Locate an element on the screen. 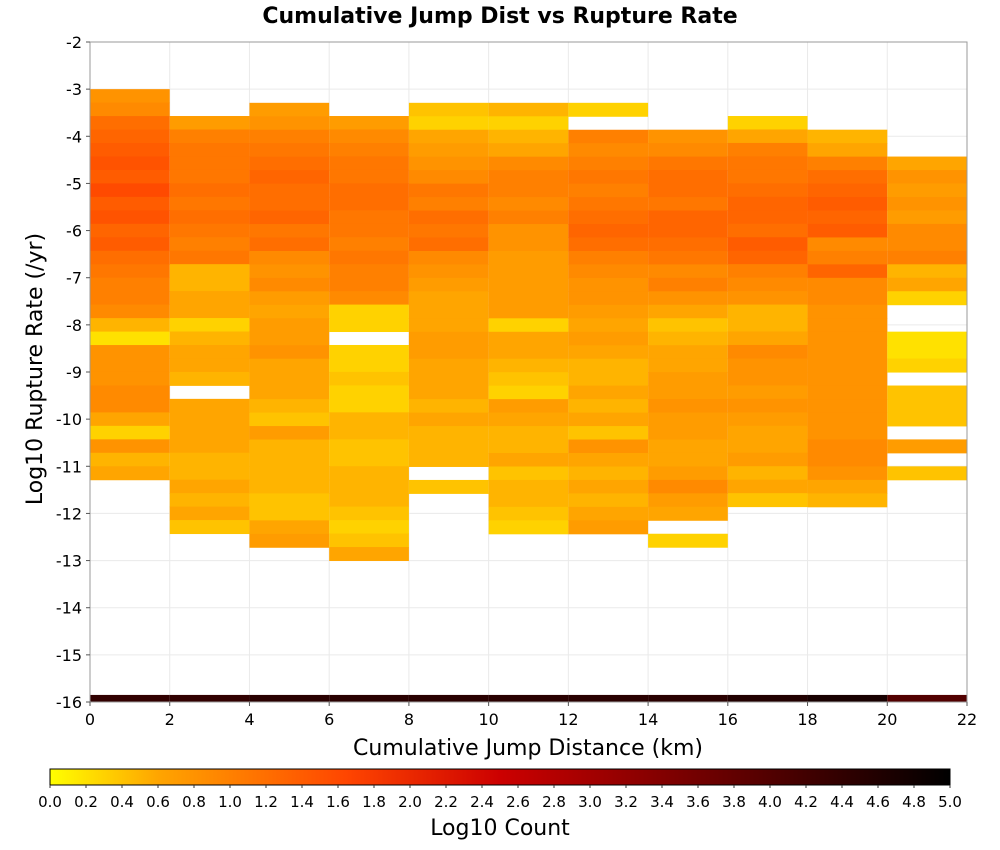 The height and width of the screenshot is (850, 1000). y-tick-label: -15 is located at coordinates (69, 655).